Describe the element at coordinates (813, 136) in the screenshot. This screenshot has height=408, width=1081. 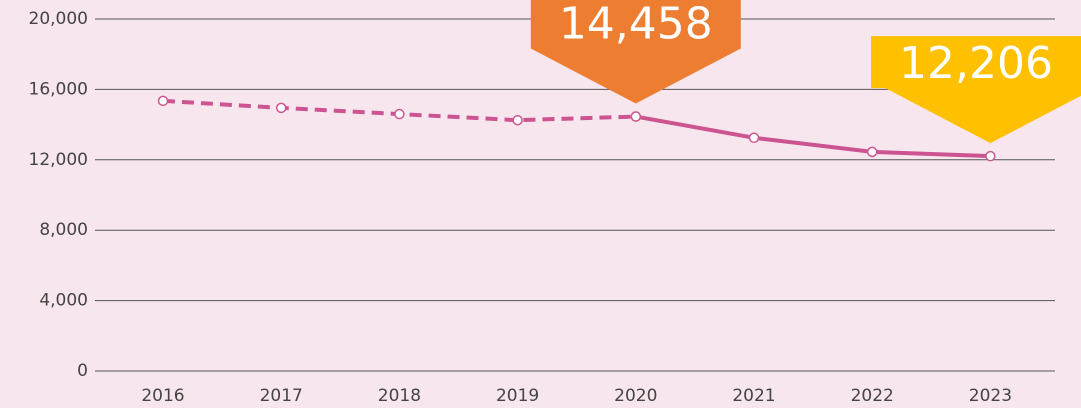
I see `line` at that location.